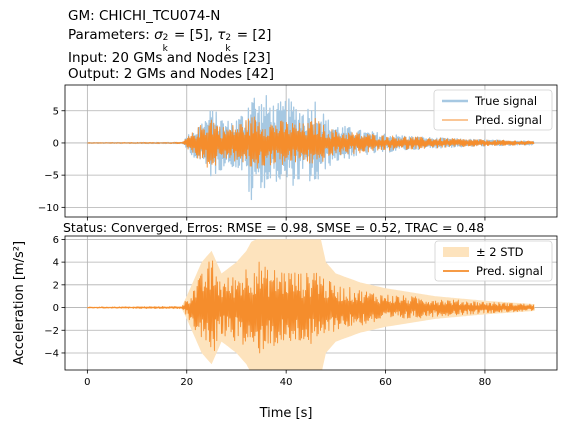  What do you see at coordinates (311, 142) in the screenshot?
I see `pred-signal-line` at bounding box center [311, 142].